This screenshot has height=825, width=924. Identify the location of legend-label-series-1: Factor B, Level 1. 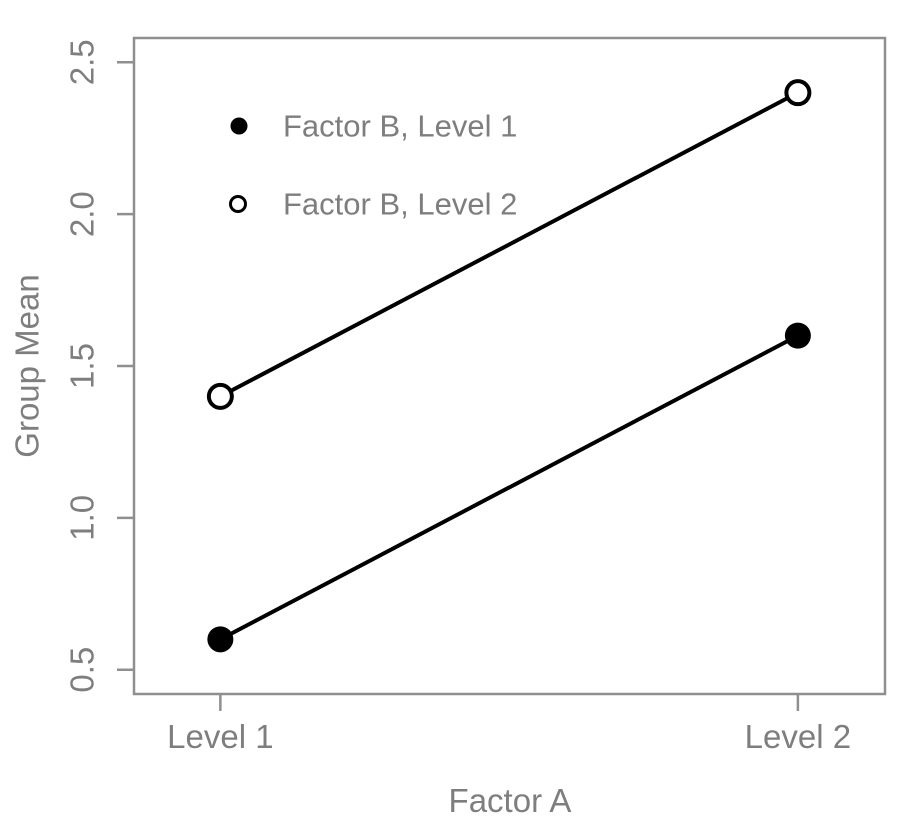
(400, 126).